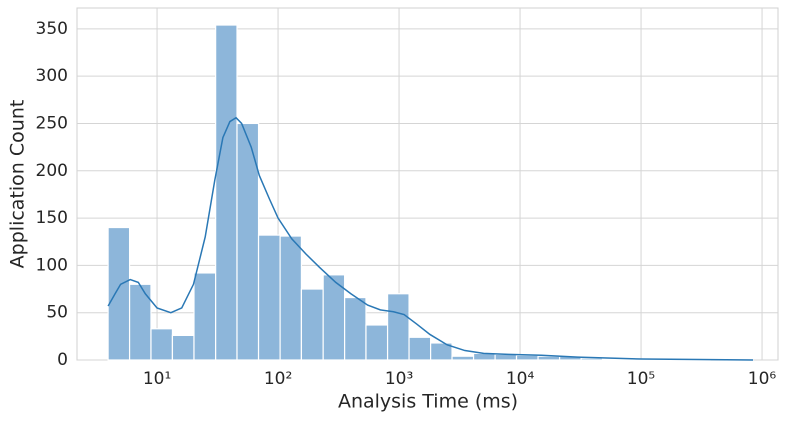 The image size is (793, 423). I want to click on y-tick-label: 100, so click(52, 265).